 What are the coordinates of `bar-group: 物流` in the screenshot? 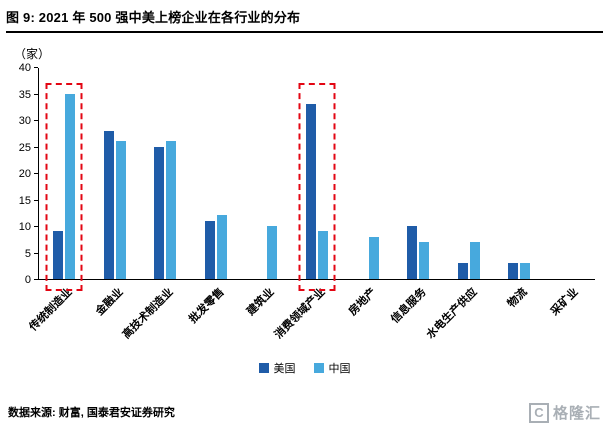 It's located at (519, 188).